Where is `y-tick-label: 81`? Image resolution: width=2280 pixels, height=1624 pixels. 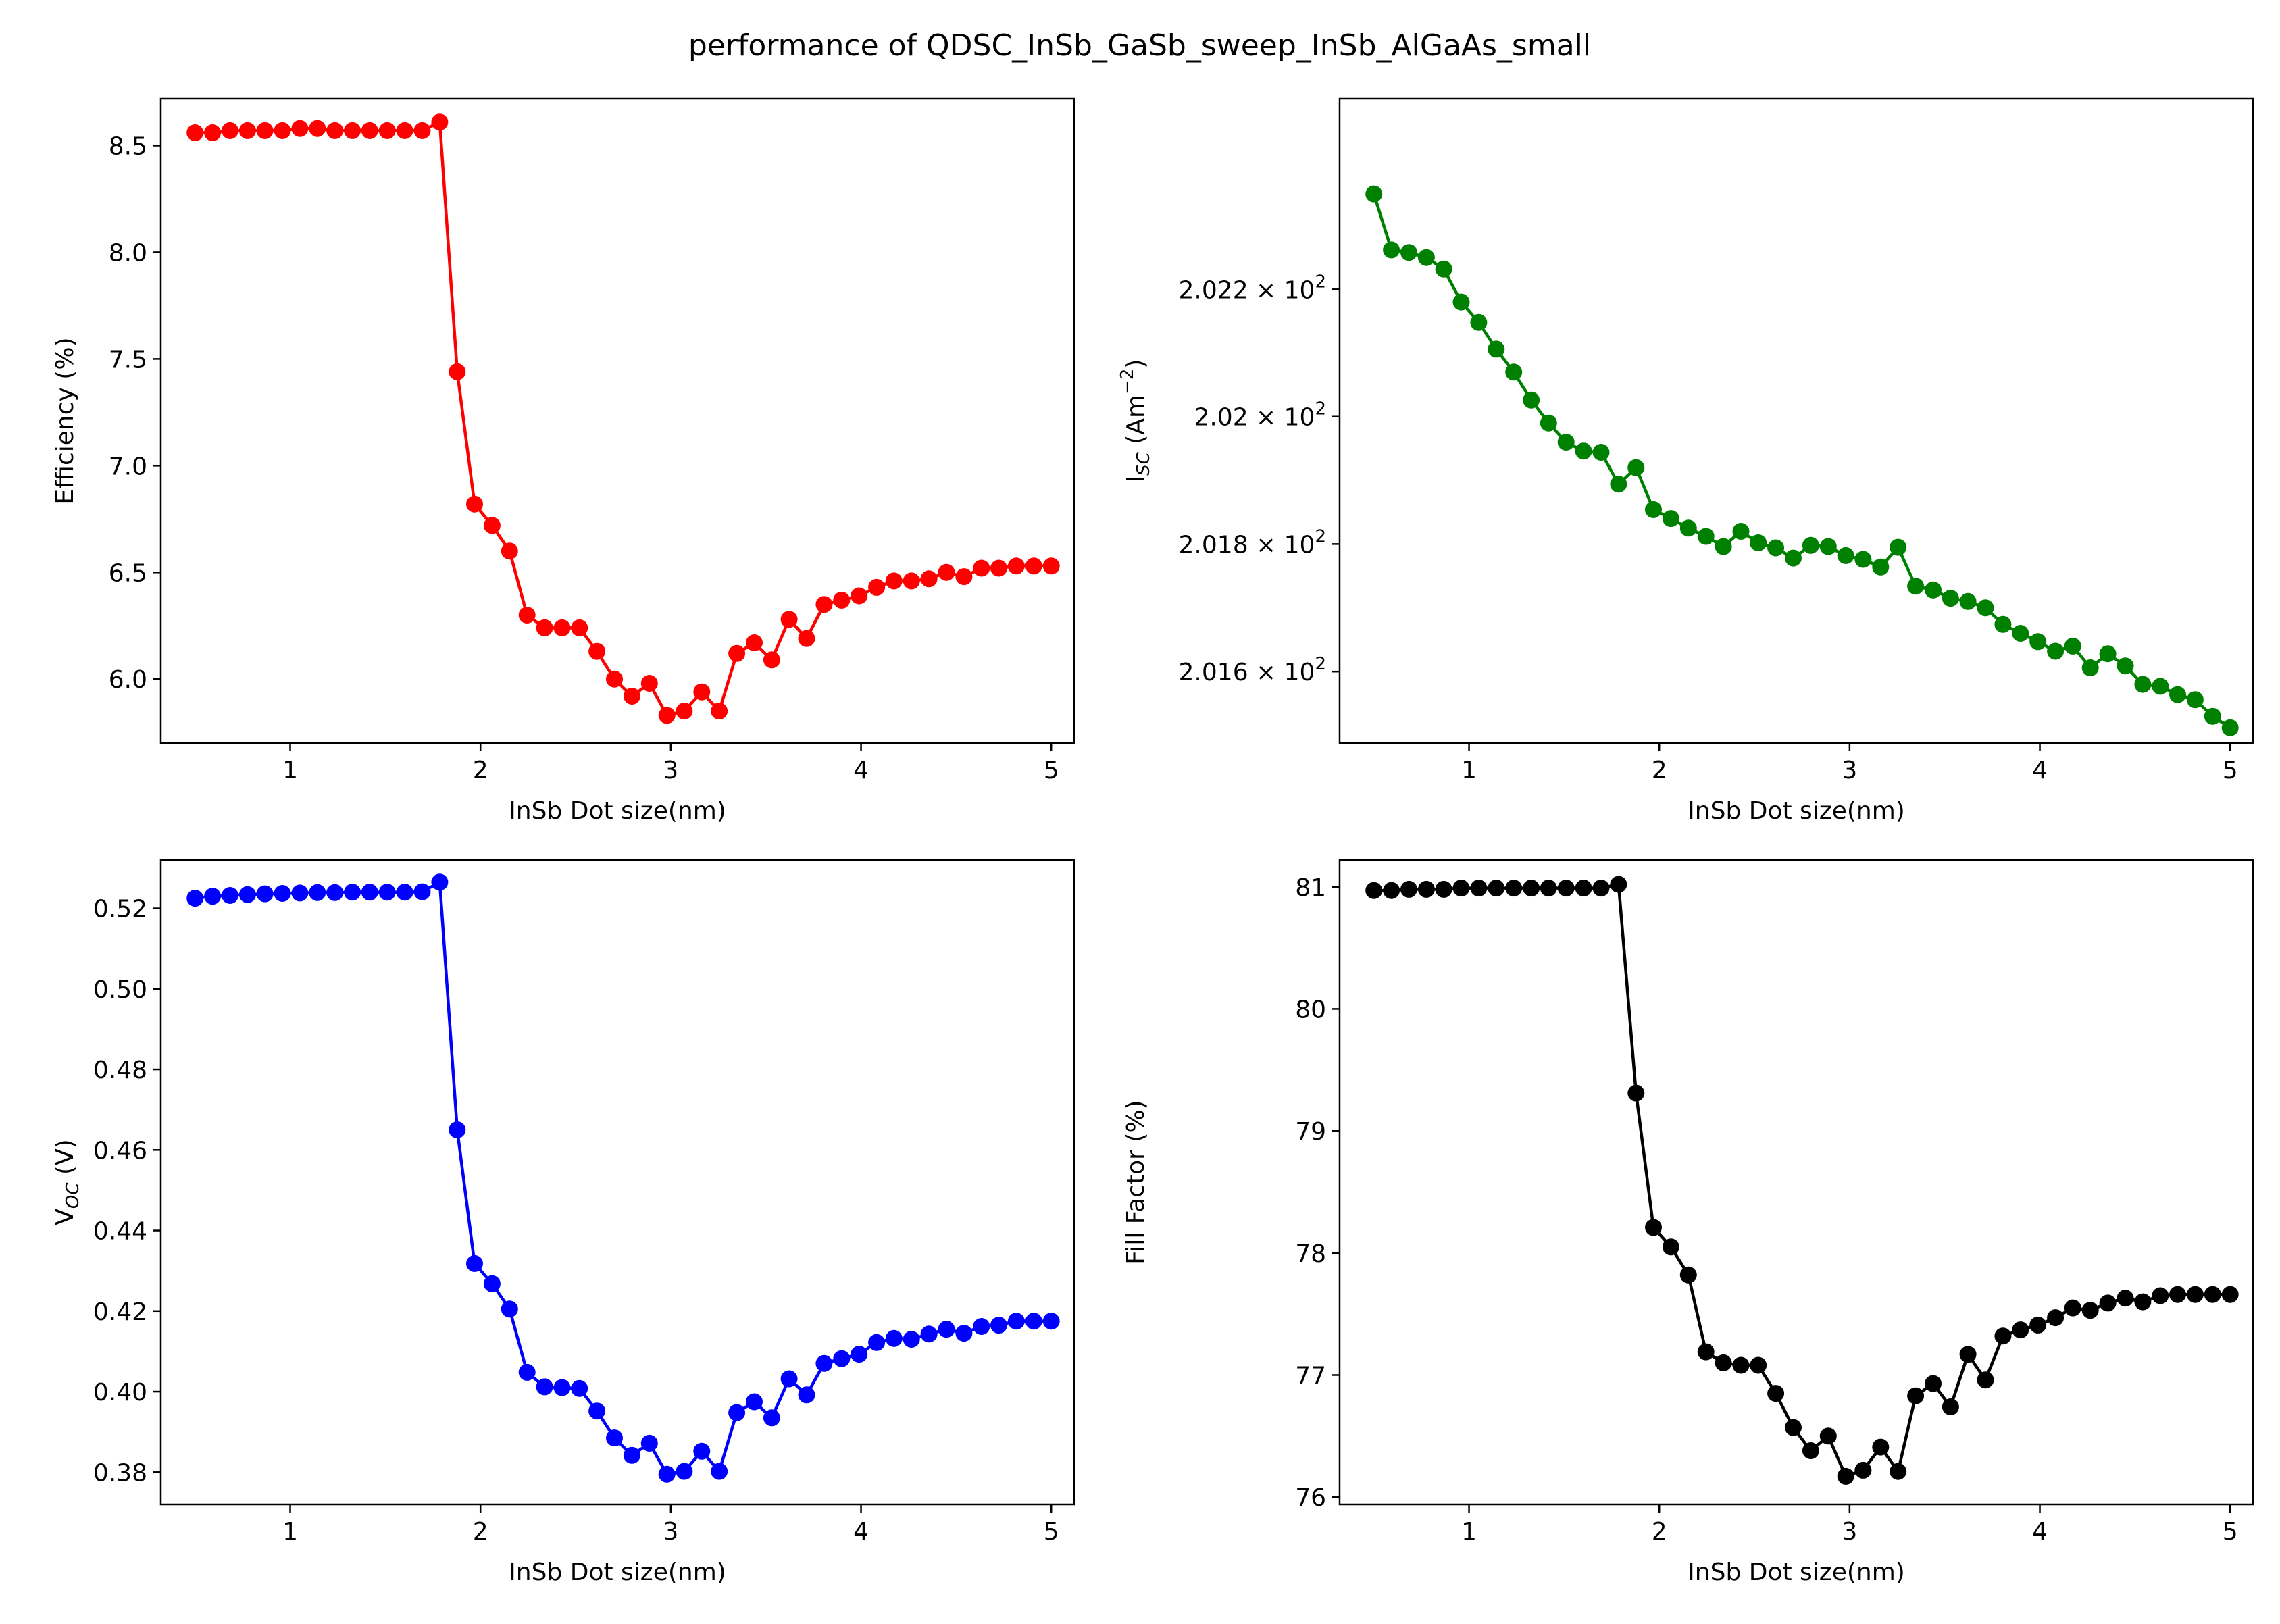 y-tick-label: 81 is located at coordinates (1310, 888).